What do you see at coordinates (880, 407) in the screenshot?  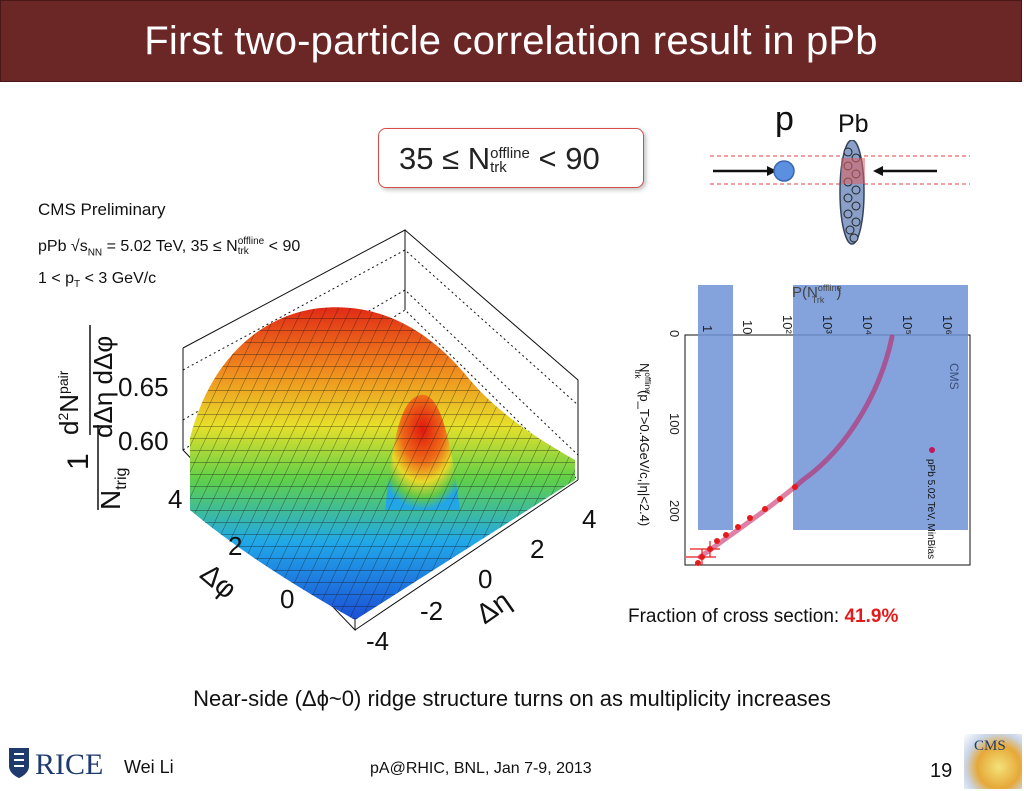 I see `band-selected` at bounding box center [880, 407].